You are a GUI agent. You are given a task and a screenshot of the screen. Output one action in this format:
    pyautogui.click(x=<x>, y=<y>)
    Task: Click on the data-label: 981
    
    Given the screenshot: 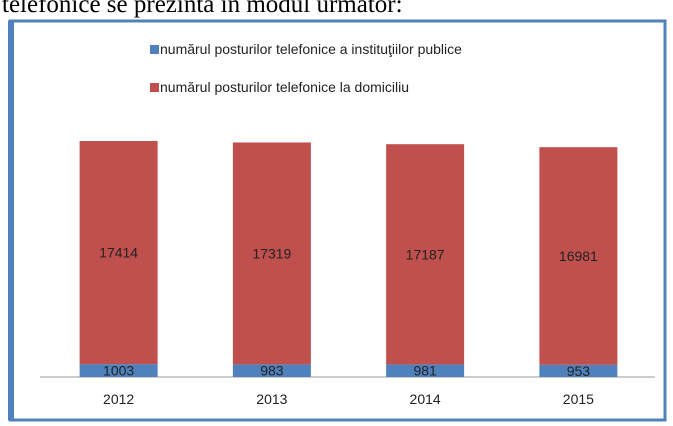 What is the action you would take?
    pyautogui.click(x=425, y=371)
    